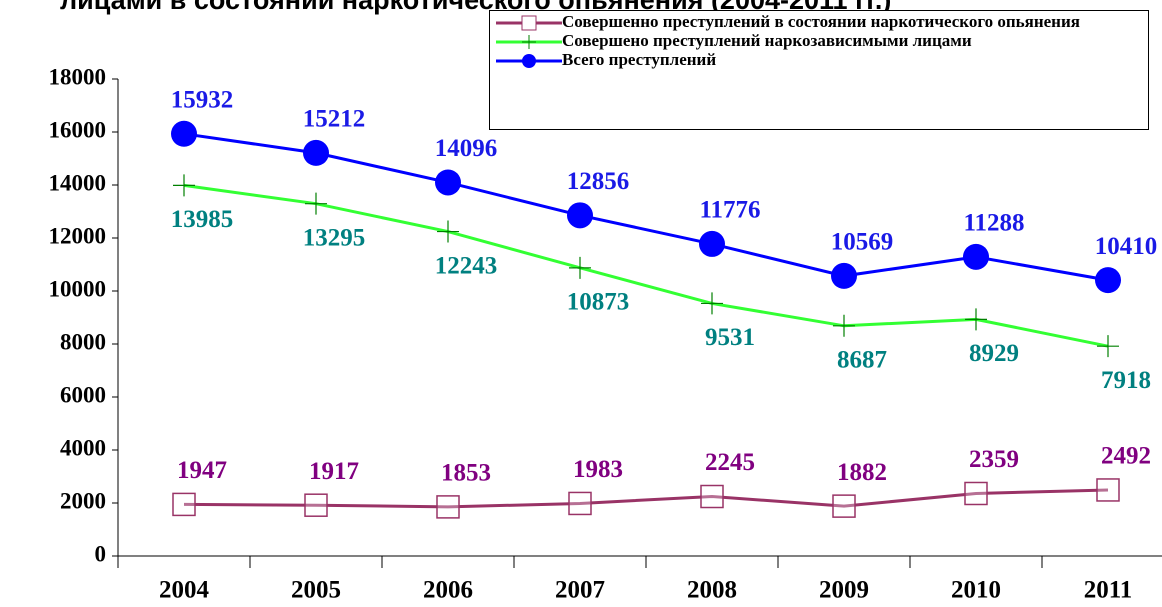 Image resolution: width=1162 pixels, height=607 pixels. What do you see at coordinates (862, 472) in the screenshot?
I see `data-label: 1882` at bounding box center [862, 472].